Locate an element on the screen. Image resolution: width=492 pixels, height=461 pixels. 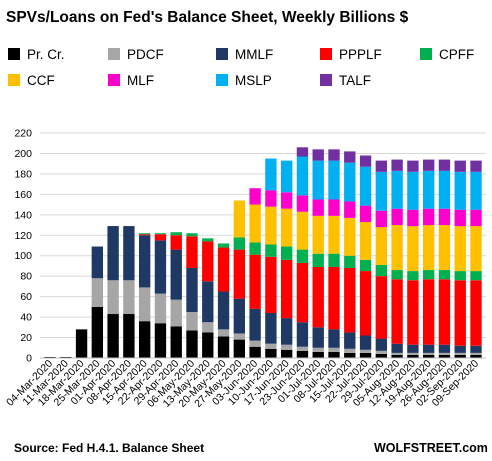
y-tick-label: 60 is located at coordinates (26, 297).